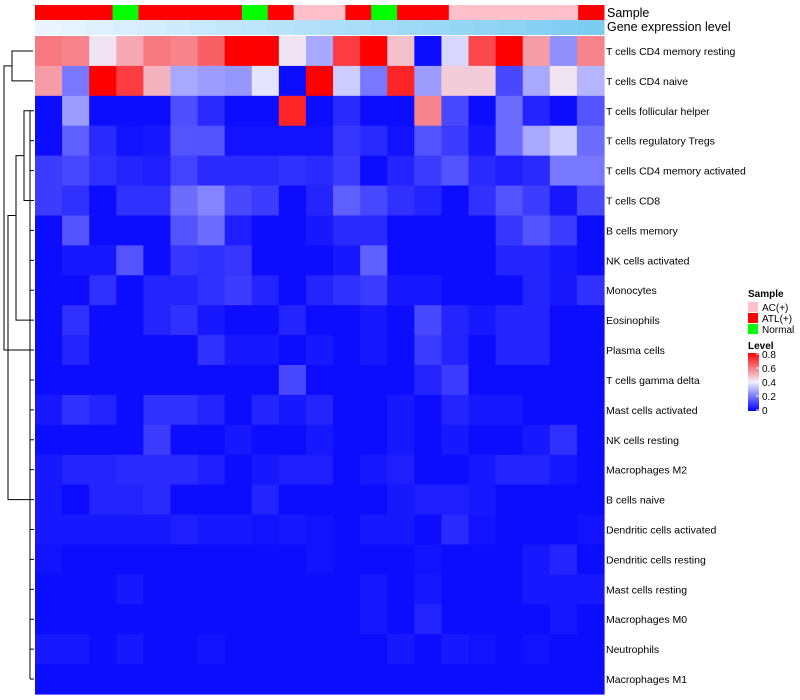 The width and height of the screenshot is (800, 700). I want to click on row-label: T cells CD4 memory activated, so click(676, 172).